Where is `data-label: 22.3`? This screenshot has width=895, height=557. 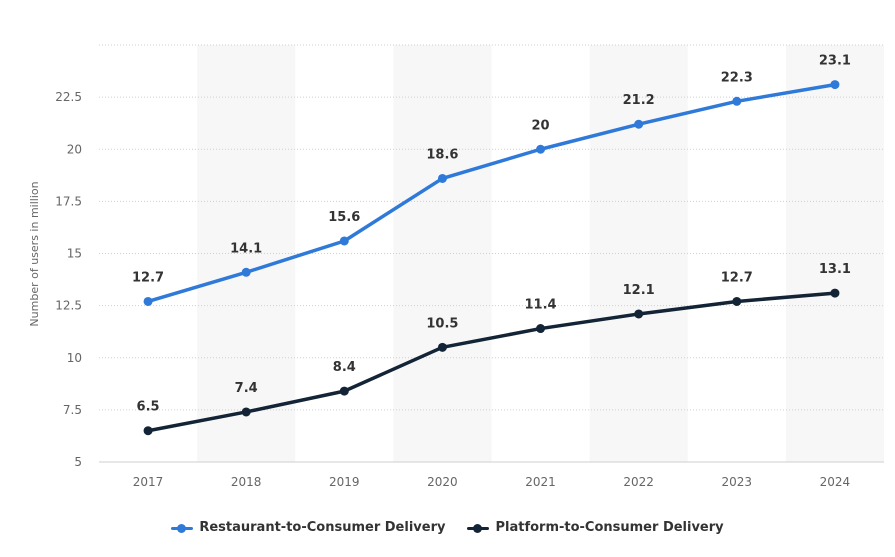 data-label: 22.3 is located at coordinates (737, 77).